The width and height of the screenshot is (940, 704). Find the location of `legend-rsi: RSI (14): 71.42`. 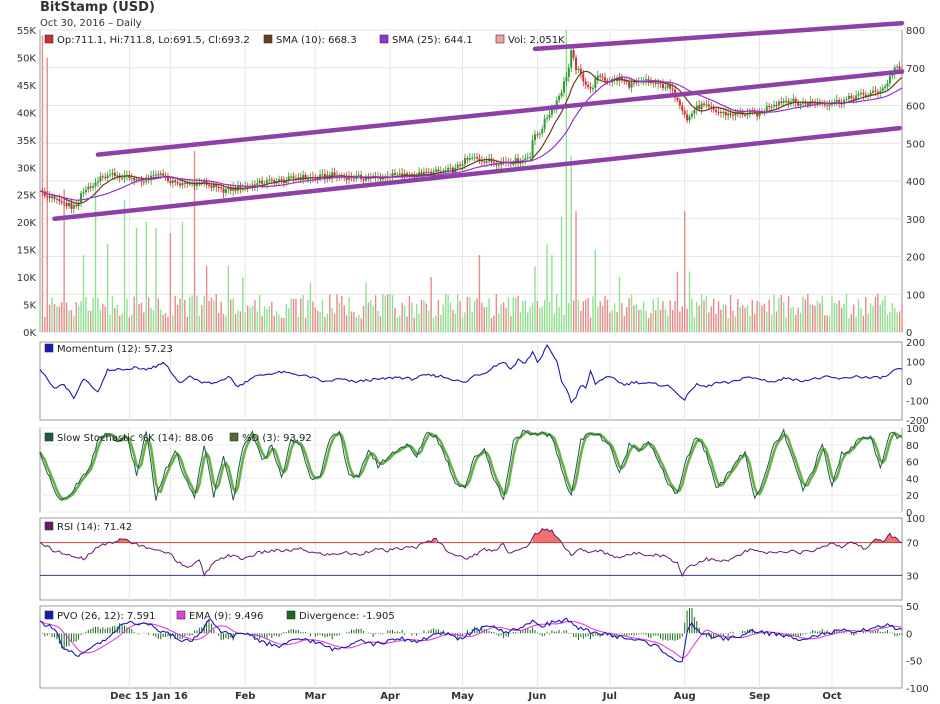

legend-rsi: RSI (14): 71.42 is located at coordinates (88, 527).